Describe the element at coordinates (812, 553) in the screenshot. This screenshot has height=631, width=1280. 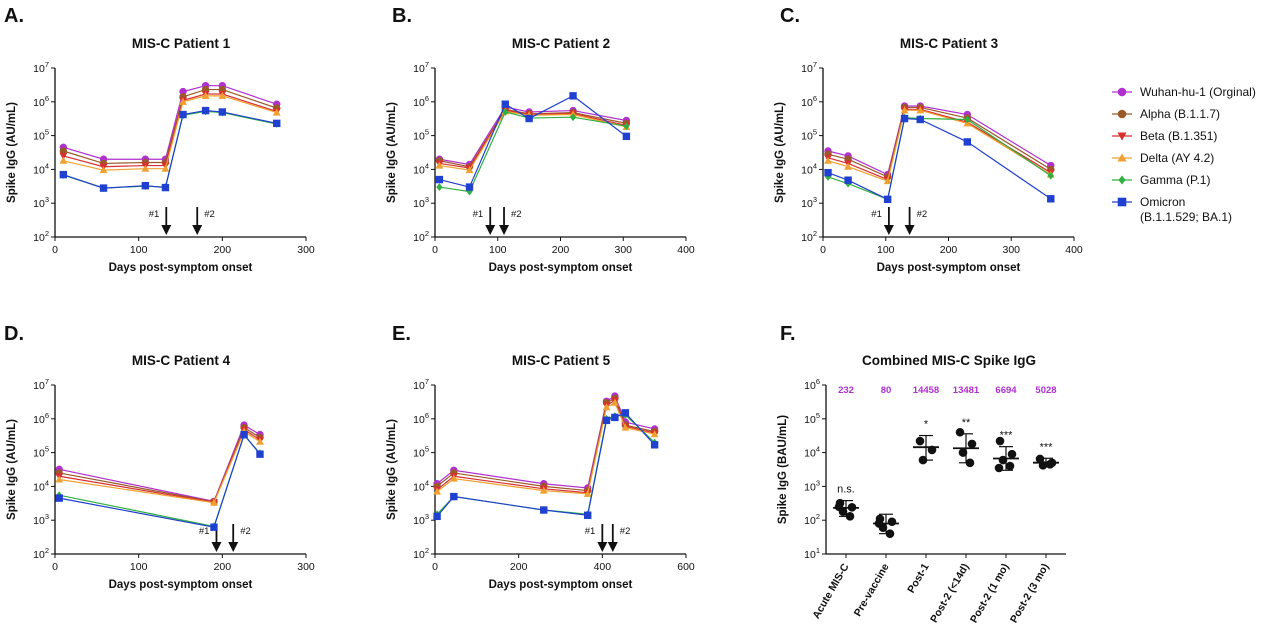
I see `y-tick-label: 10¹` at that location.